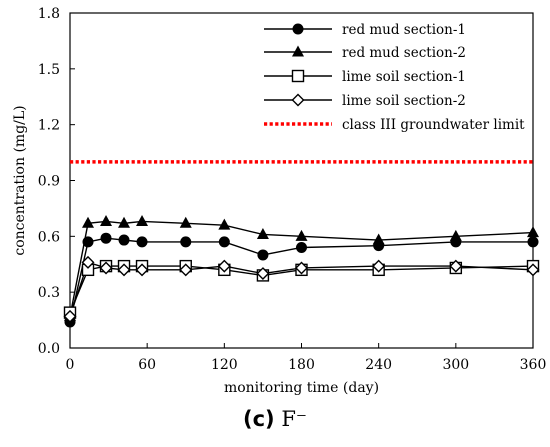  What do you see at coordinates (301, 365) in the screenshot?
I see `x-tick-label: 180` at bounding box center [301, 365].